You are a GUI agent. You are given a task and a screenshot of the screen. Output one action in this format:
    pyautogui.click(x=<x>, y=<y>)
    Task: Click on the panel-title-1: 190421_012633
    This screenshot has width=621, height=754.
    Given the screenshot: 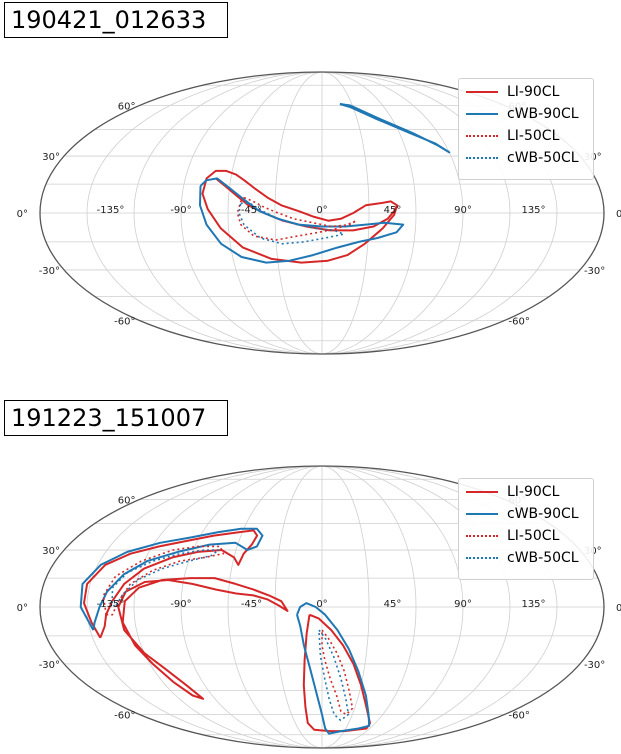 What is the action you would take?
    pyautogui.click(x=116, y=20)
    